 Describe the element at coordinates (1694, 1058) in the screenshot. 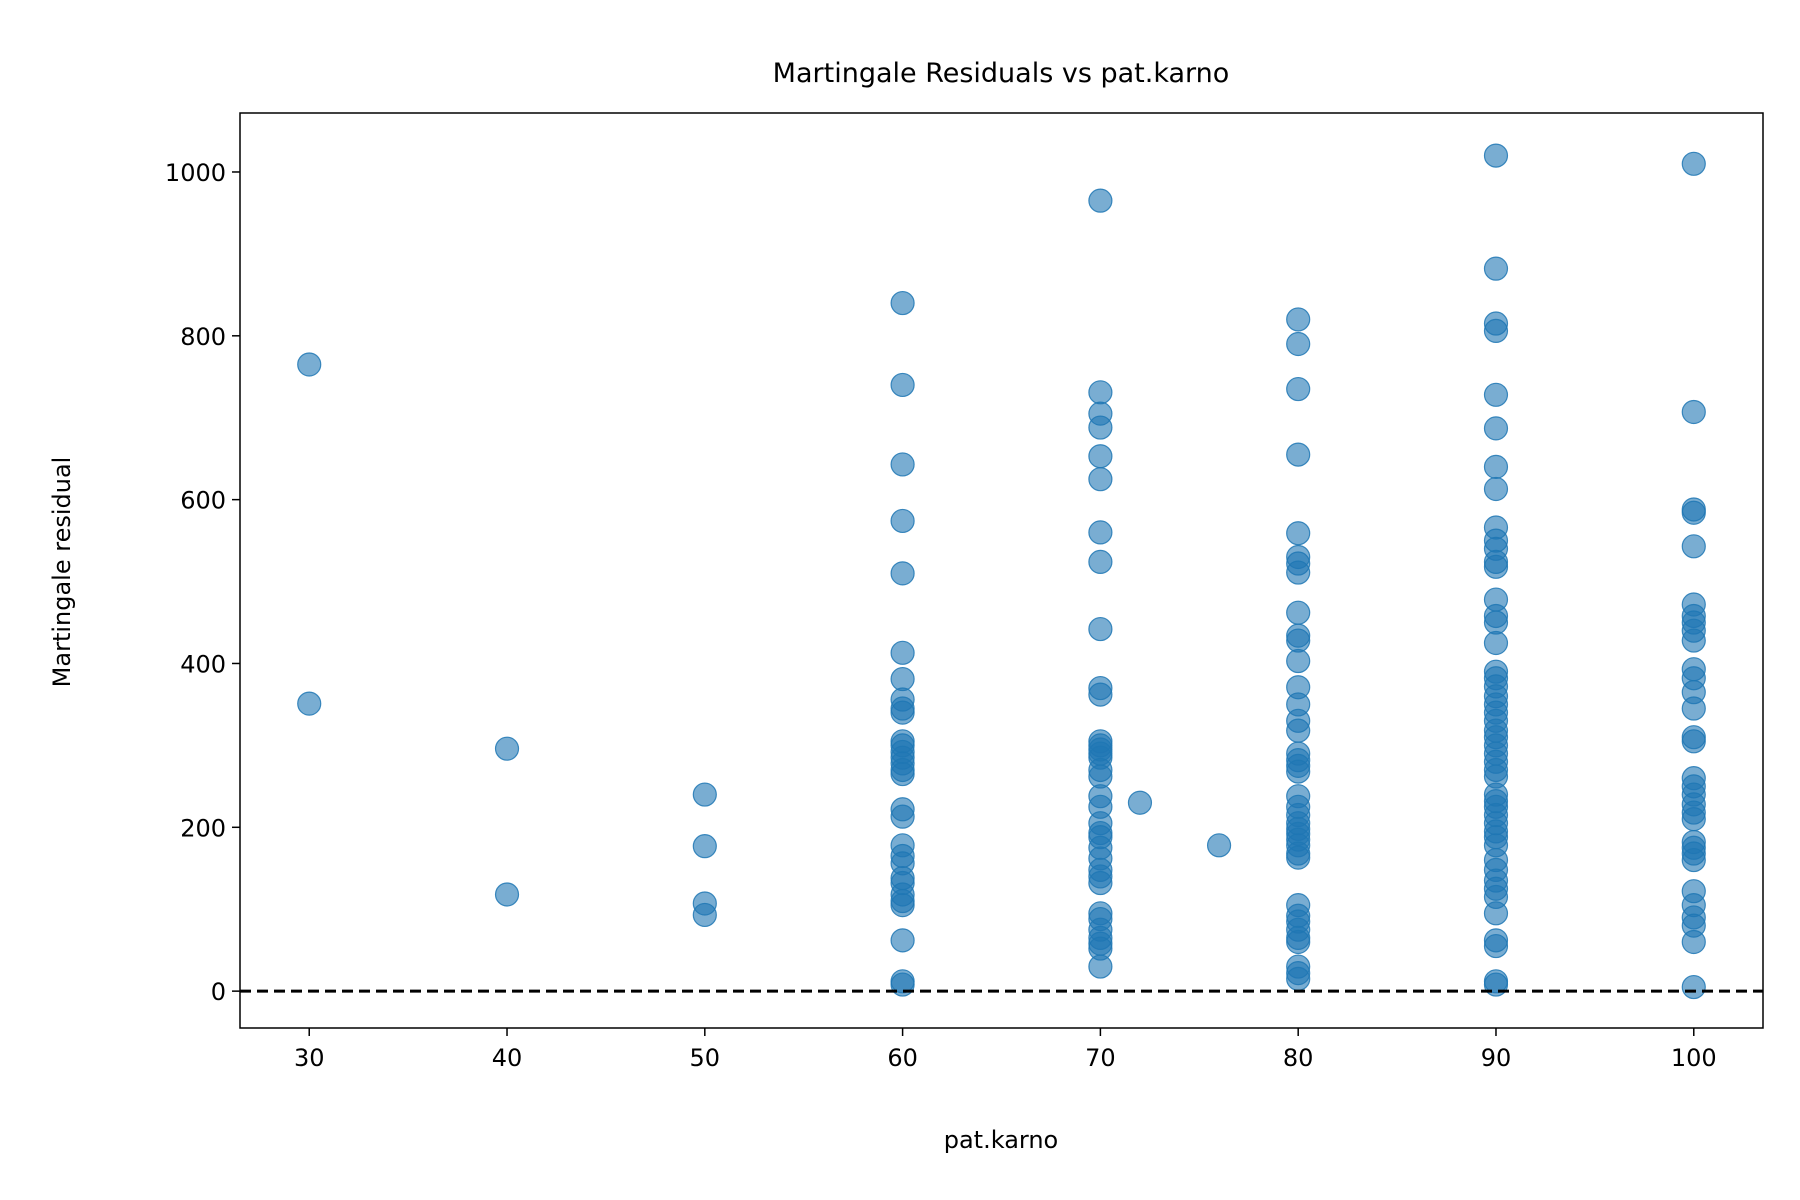

I see `x-tick-label: 100` at that location.